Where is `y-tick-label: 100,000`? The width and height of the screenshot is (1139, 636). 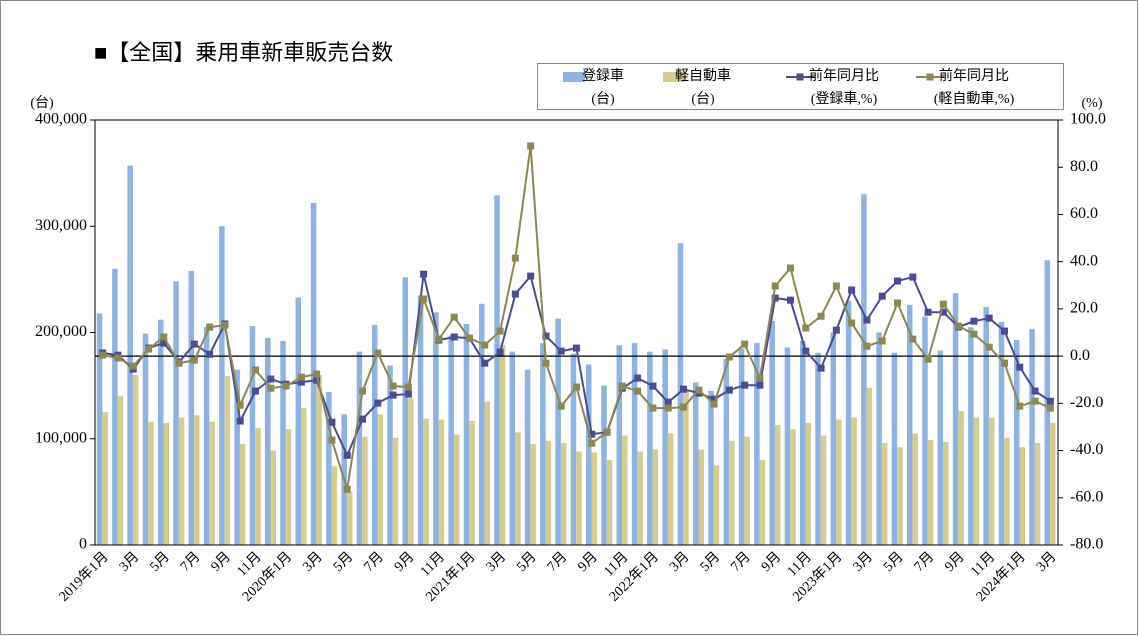 y-tick-label: 100,000 is located at coordinates (61, 437).